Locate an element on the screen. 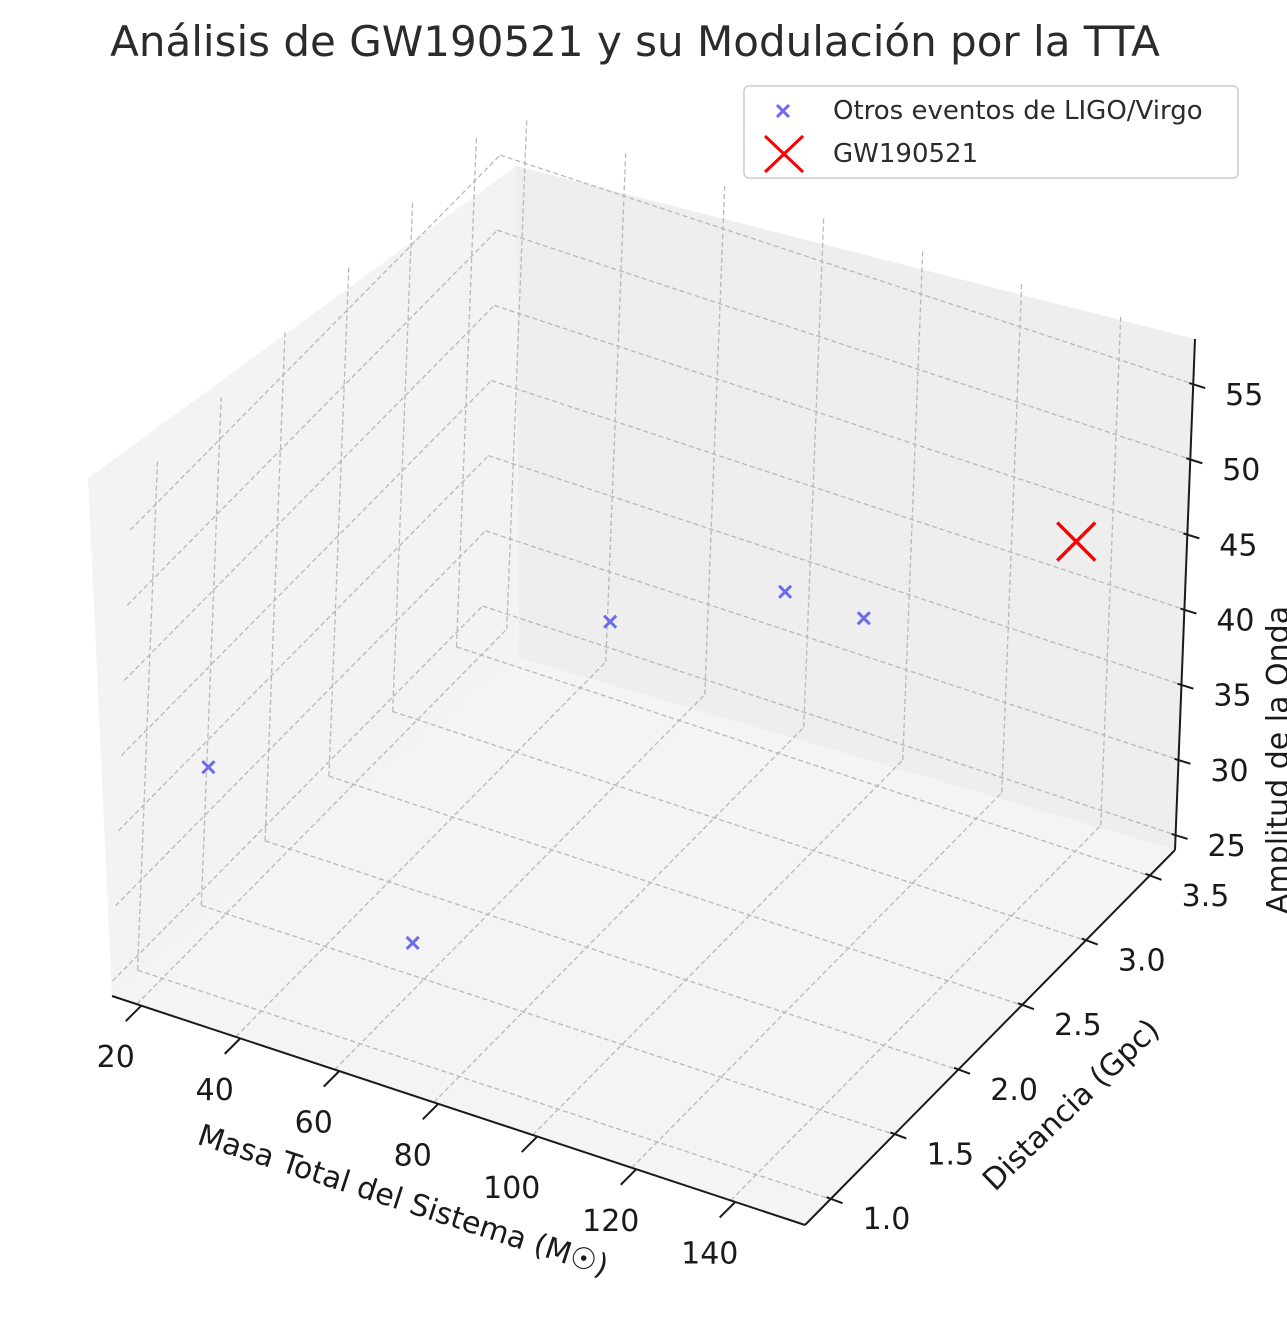  y-axis-line is located at coordinates (990, 1037).